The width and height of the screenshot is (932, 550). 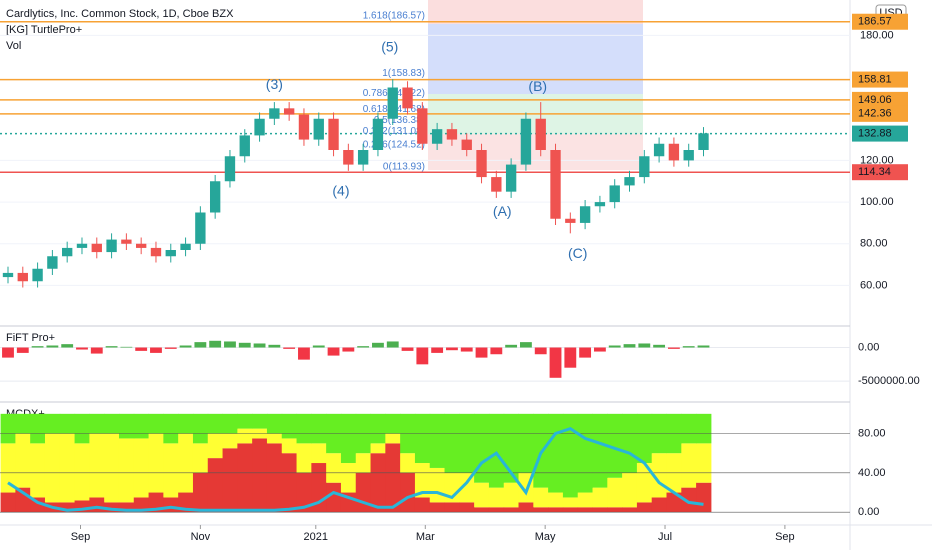 I want to click on wave-label: (4), so click(x=340, y=190).